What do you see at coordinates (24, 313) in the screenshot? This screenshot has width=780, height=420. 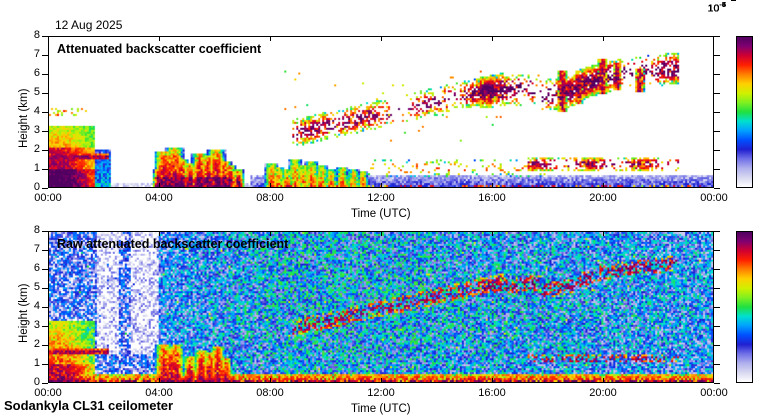 I see `panel2-ylabel: Height (km)` at bounding box center [24, 313].